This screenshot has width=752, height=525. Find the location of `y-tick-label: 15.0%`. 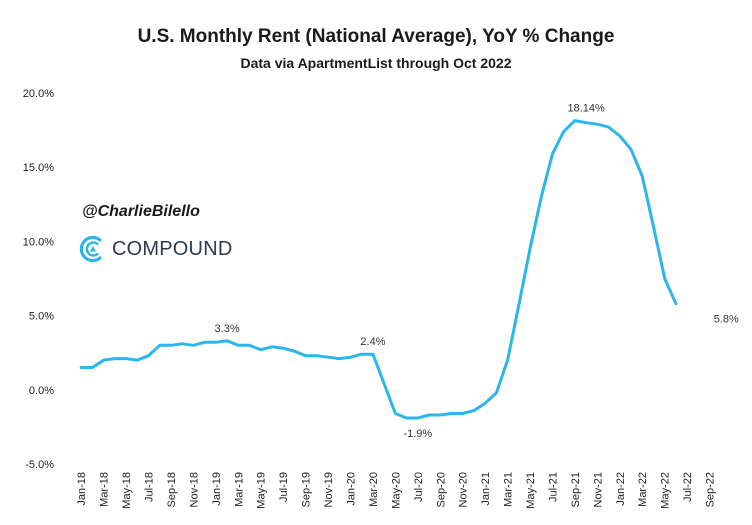

y-tick-label: 15.0% is located at coordinates (38, 168).